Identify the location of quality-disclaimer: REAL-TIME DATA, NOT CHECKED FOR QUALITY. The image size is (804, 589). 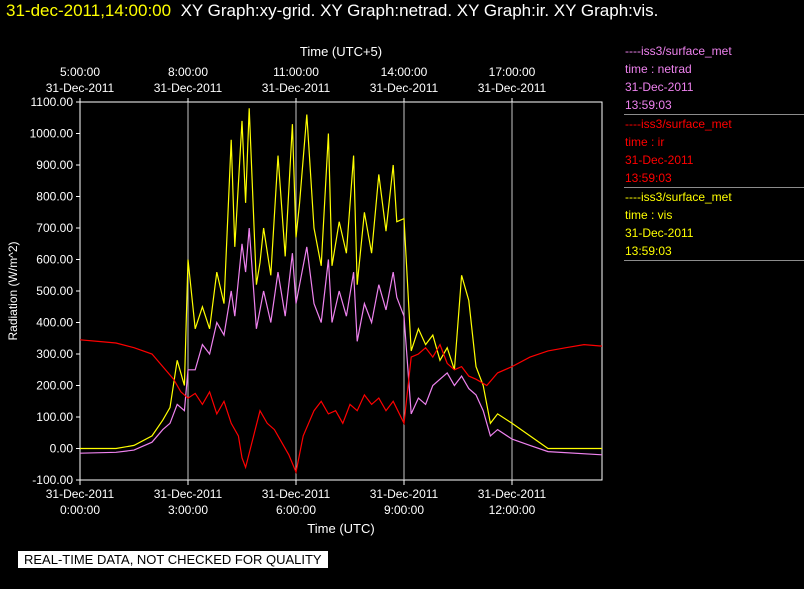
(173, 559).